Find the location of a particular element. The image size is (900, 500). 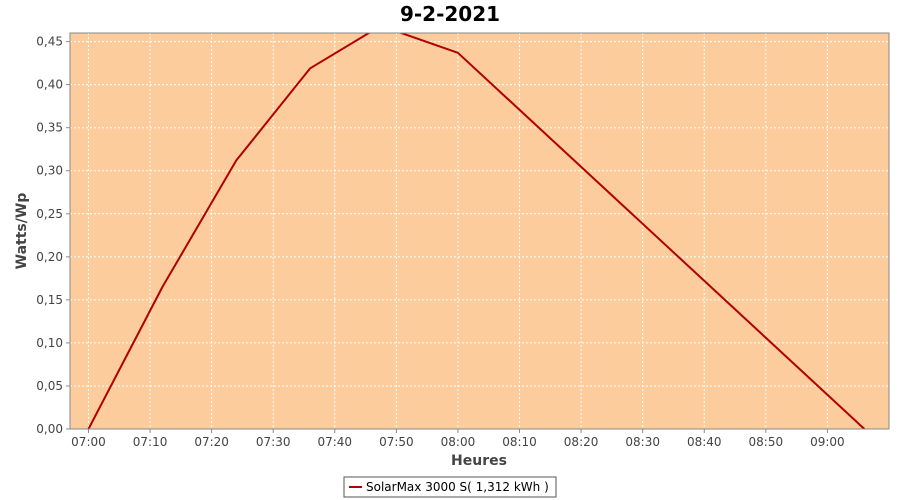

y-tick-label: 0,10 is located at coordinates (49, 343).